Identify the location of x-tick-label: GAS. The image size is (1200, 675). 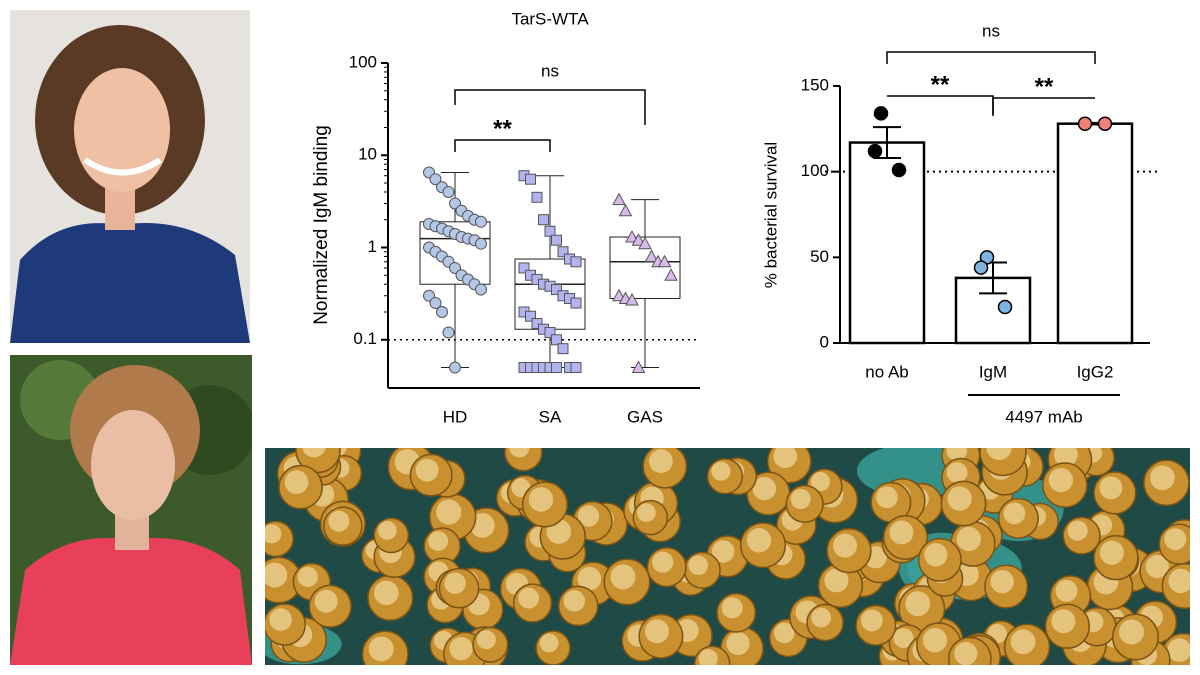
(645, 416).